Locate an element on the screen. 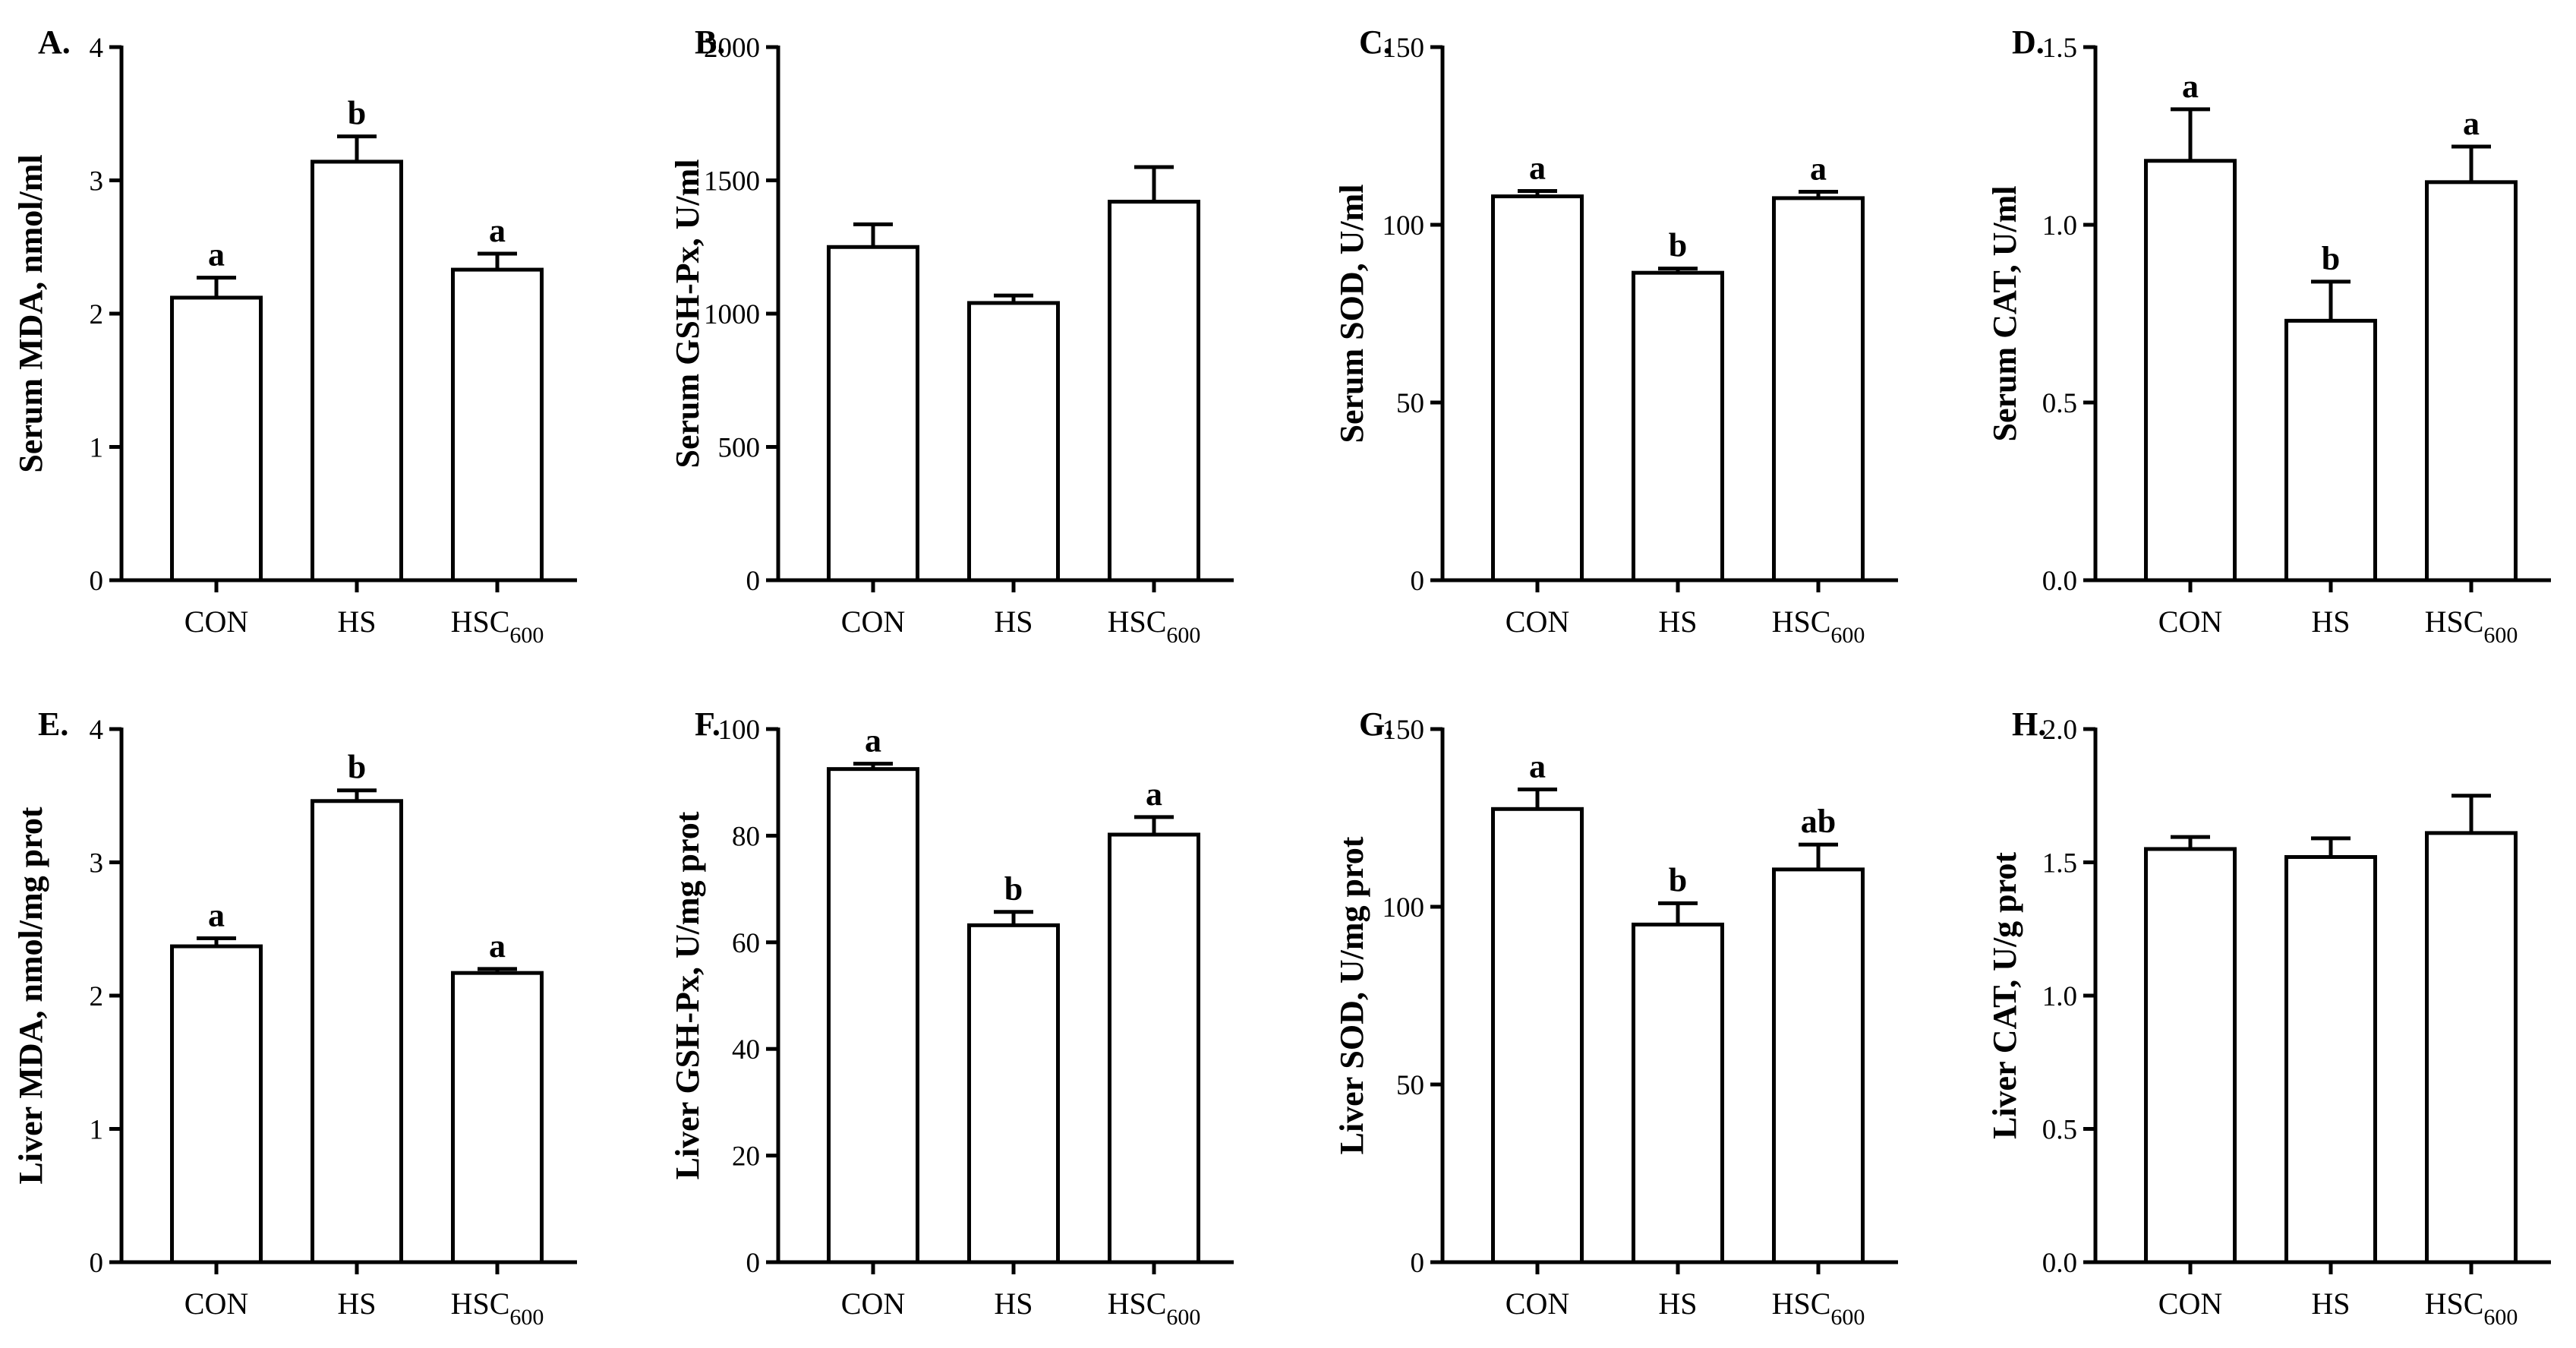  y-axis-label: Serum MDA, nmol/ml is located at coordinates (30, 313).